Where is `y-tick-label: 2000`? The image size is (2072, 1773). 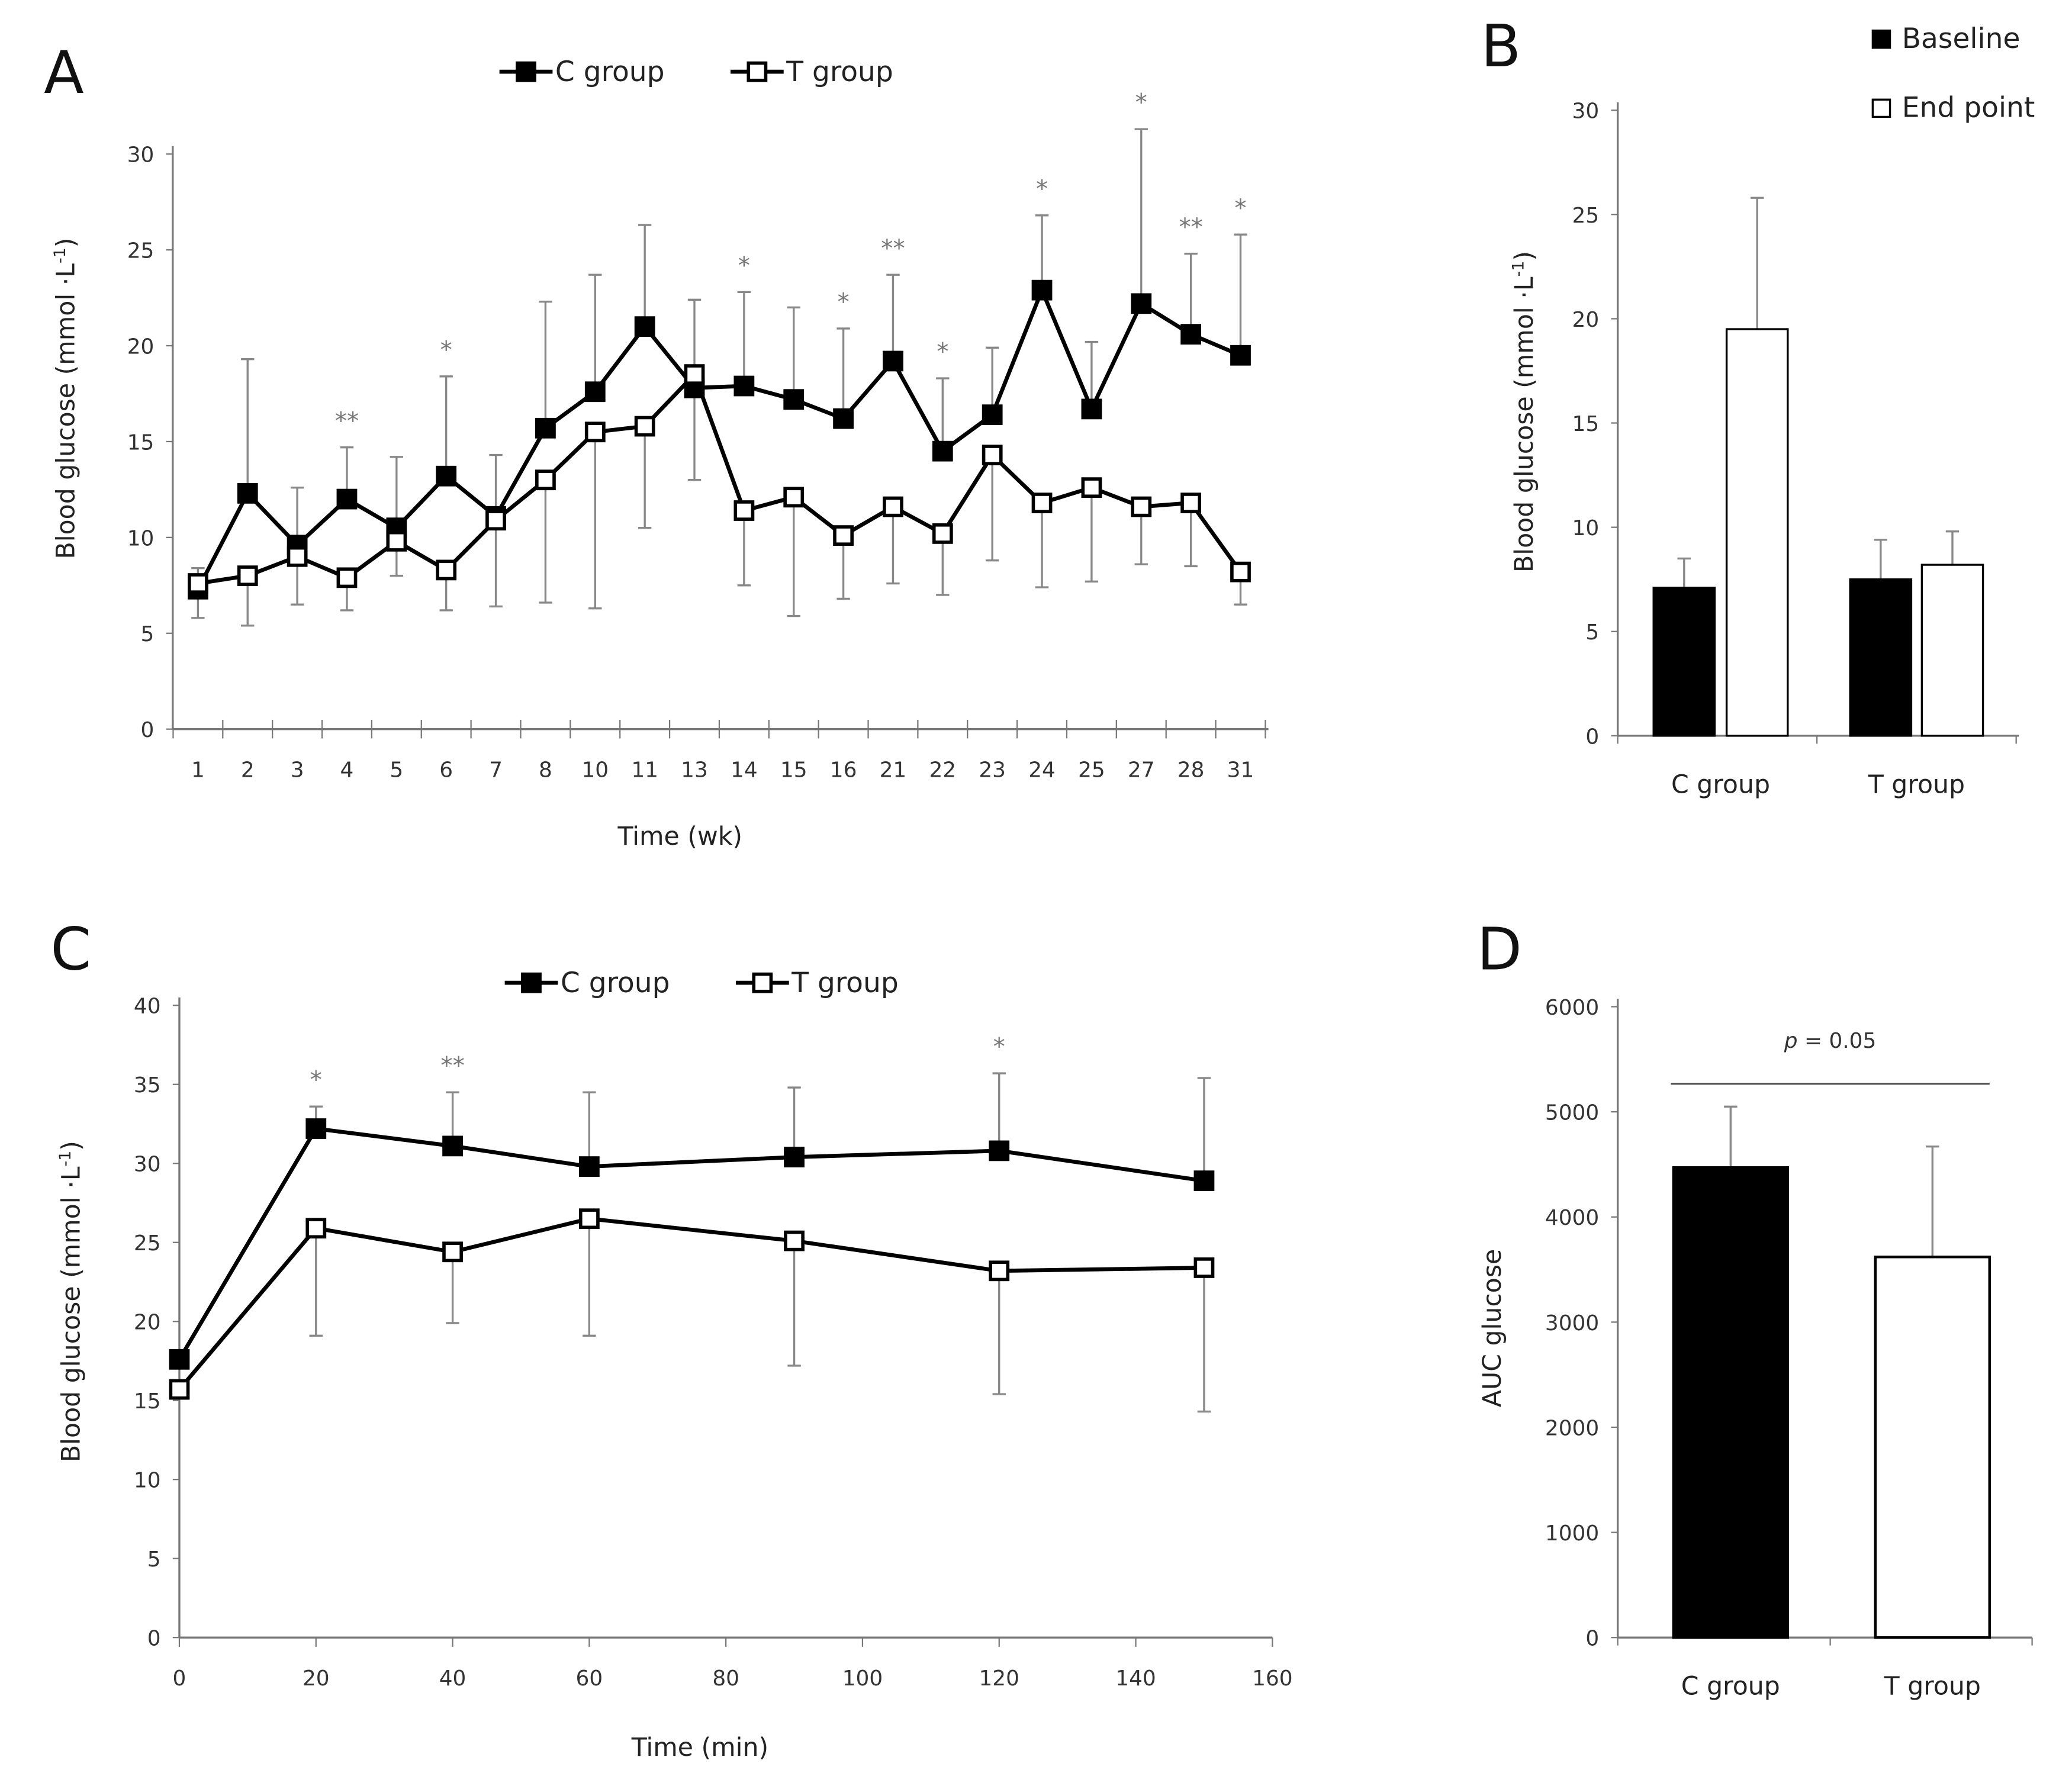 y-tick-label: 2000 is located at coordinates (1572, 1428).